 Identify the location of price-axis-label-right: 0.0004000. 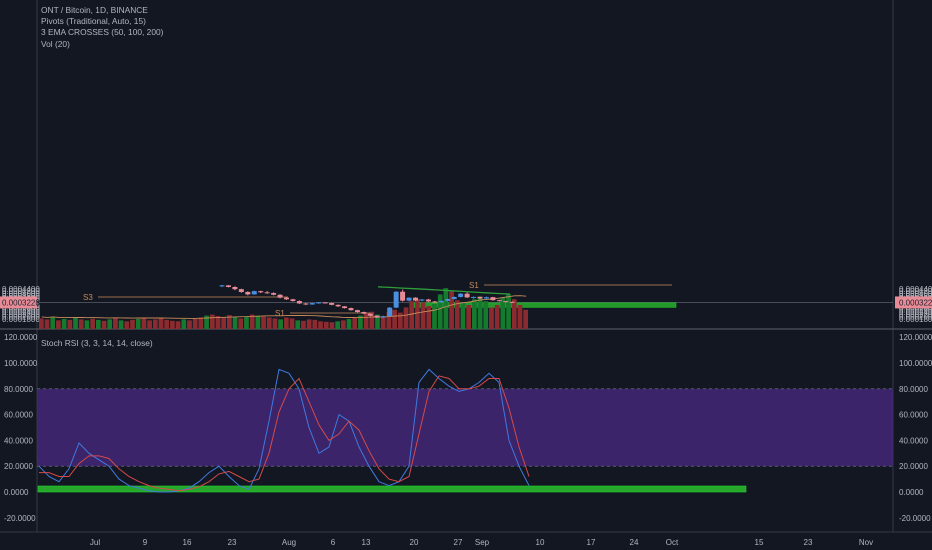
(915, 293).